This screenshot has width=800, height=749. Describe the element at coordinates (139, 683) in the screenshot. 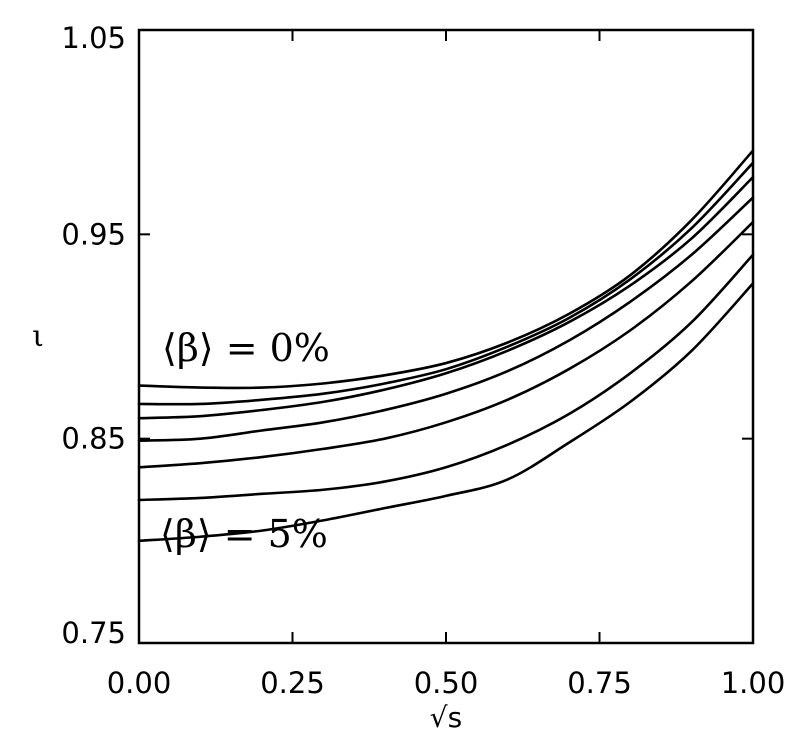

I see `x-tick-label: 0.00` at that location.